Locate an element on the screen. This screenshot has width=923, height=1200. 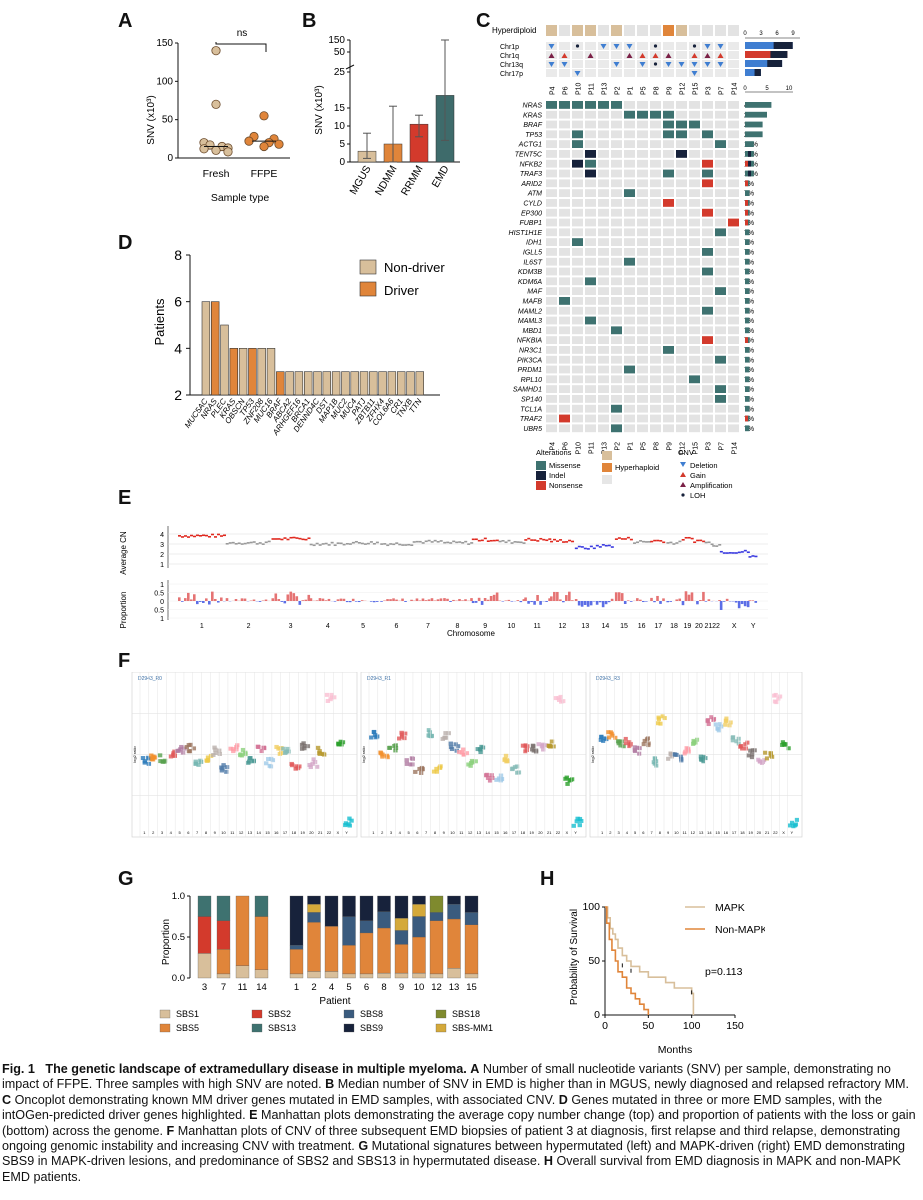
patient-label-bottom: P12 is located at coordinates (683, 448).